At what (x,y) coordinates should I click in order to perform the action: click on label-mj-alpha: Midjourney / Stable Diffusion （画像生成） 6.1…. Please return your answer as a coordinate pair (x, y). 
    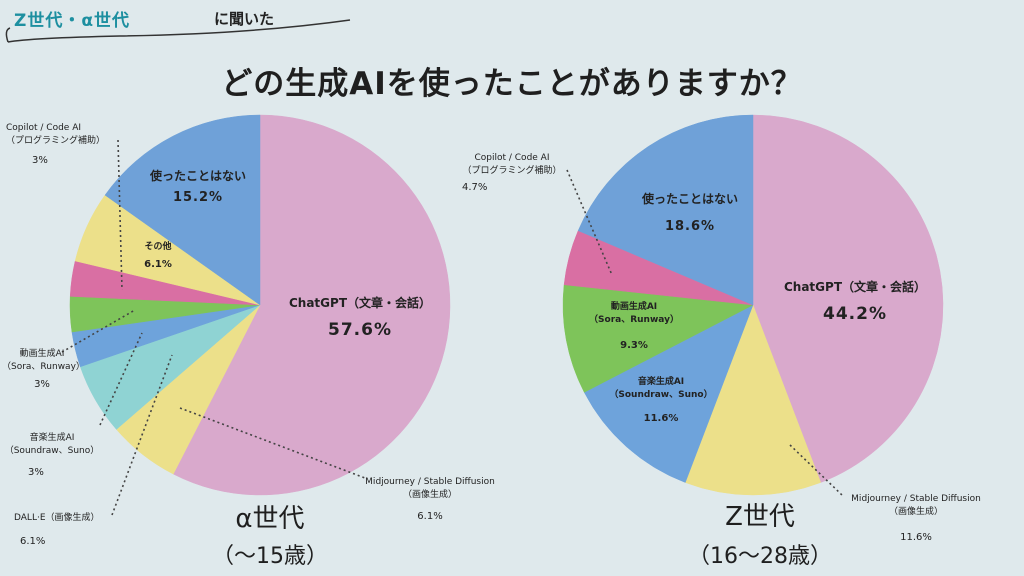
    Looking at the image, I should click on (430, 499).